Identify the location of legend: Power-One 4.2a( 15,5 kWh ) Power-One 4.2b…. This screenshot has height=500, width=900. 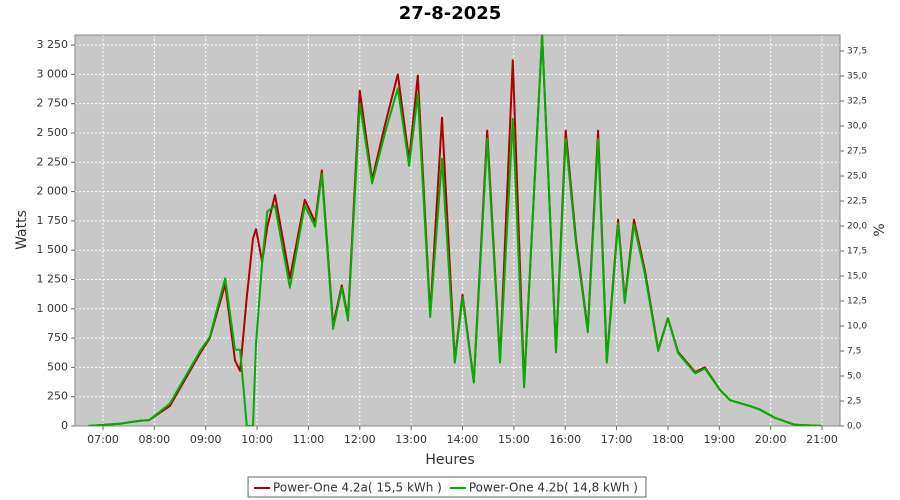
(447, 487).